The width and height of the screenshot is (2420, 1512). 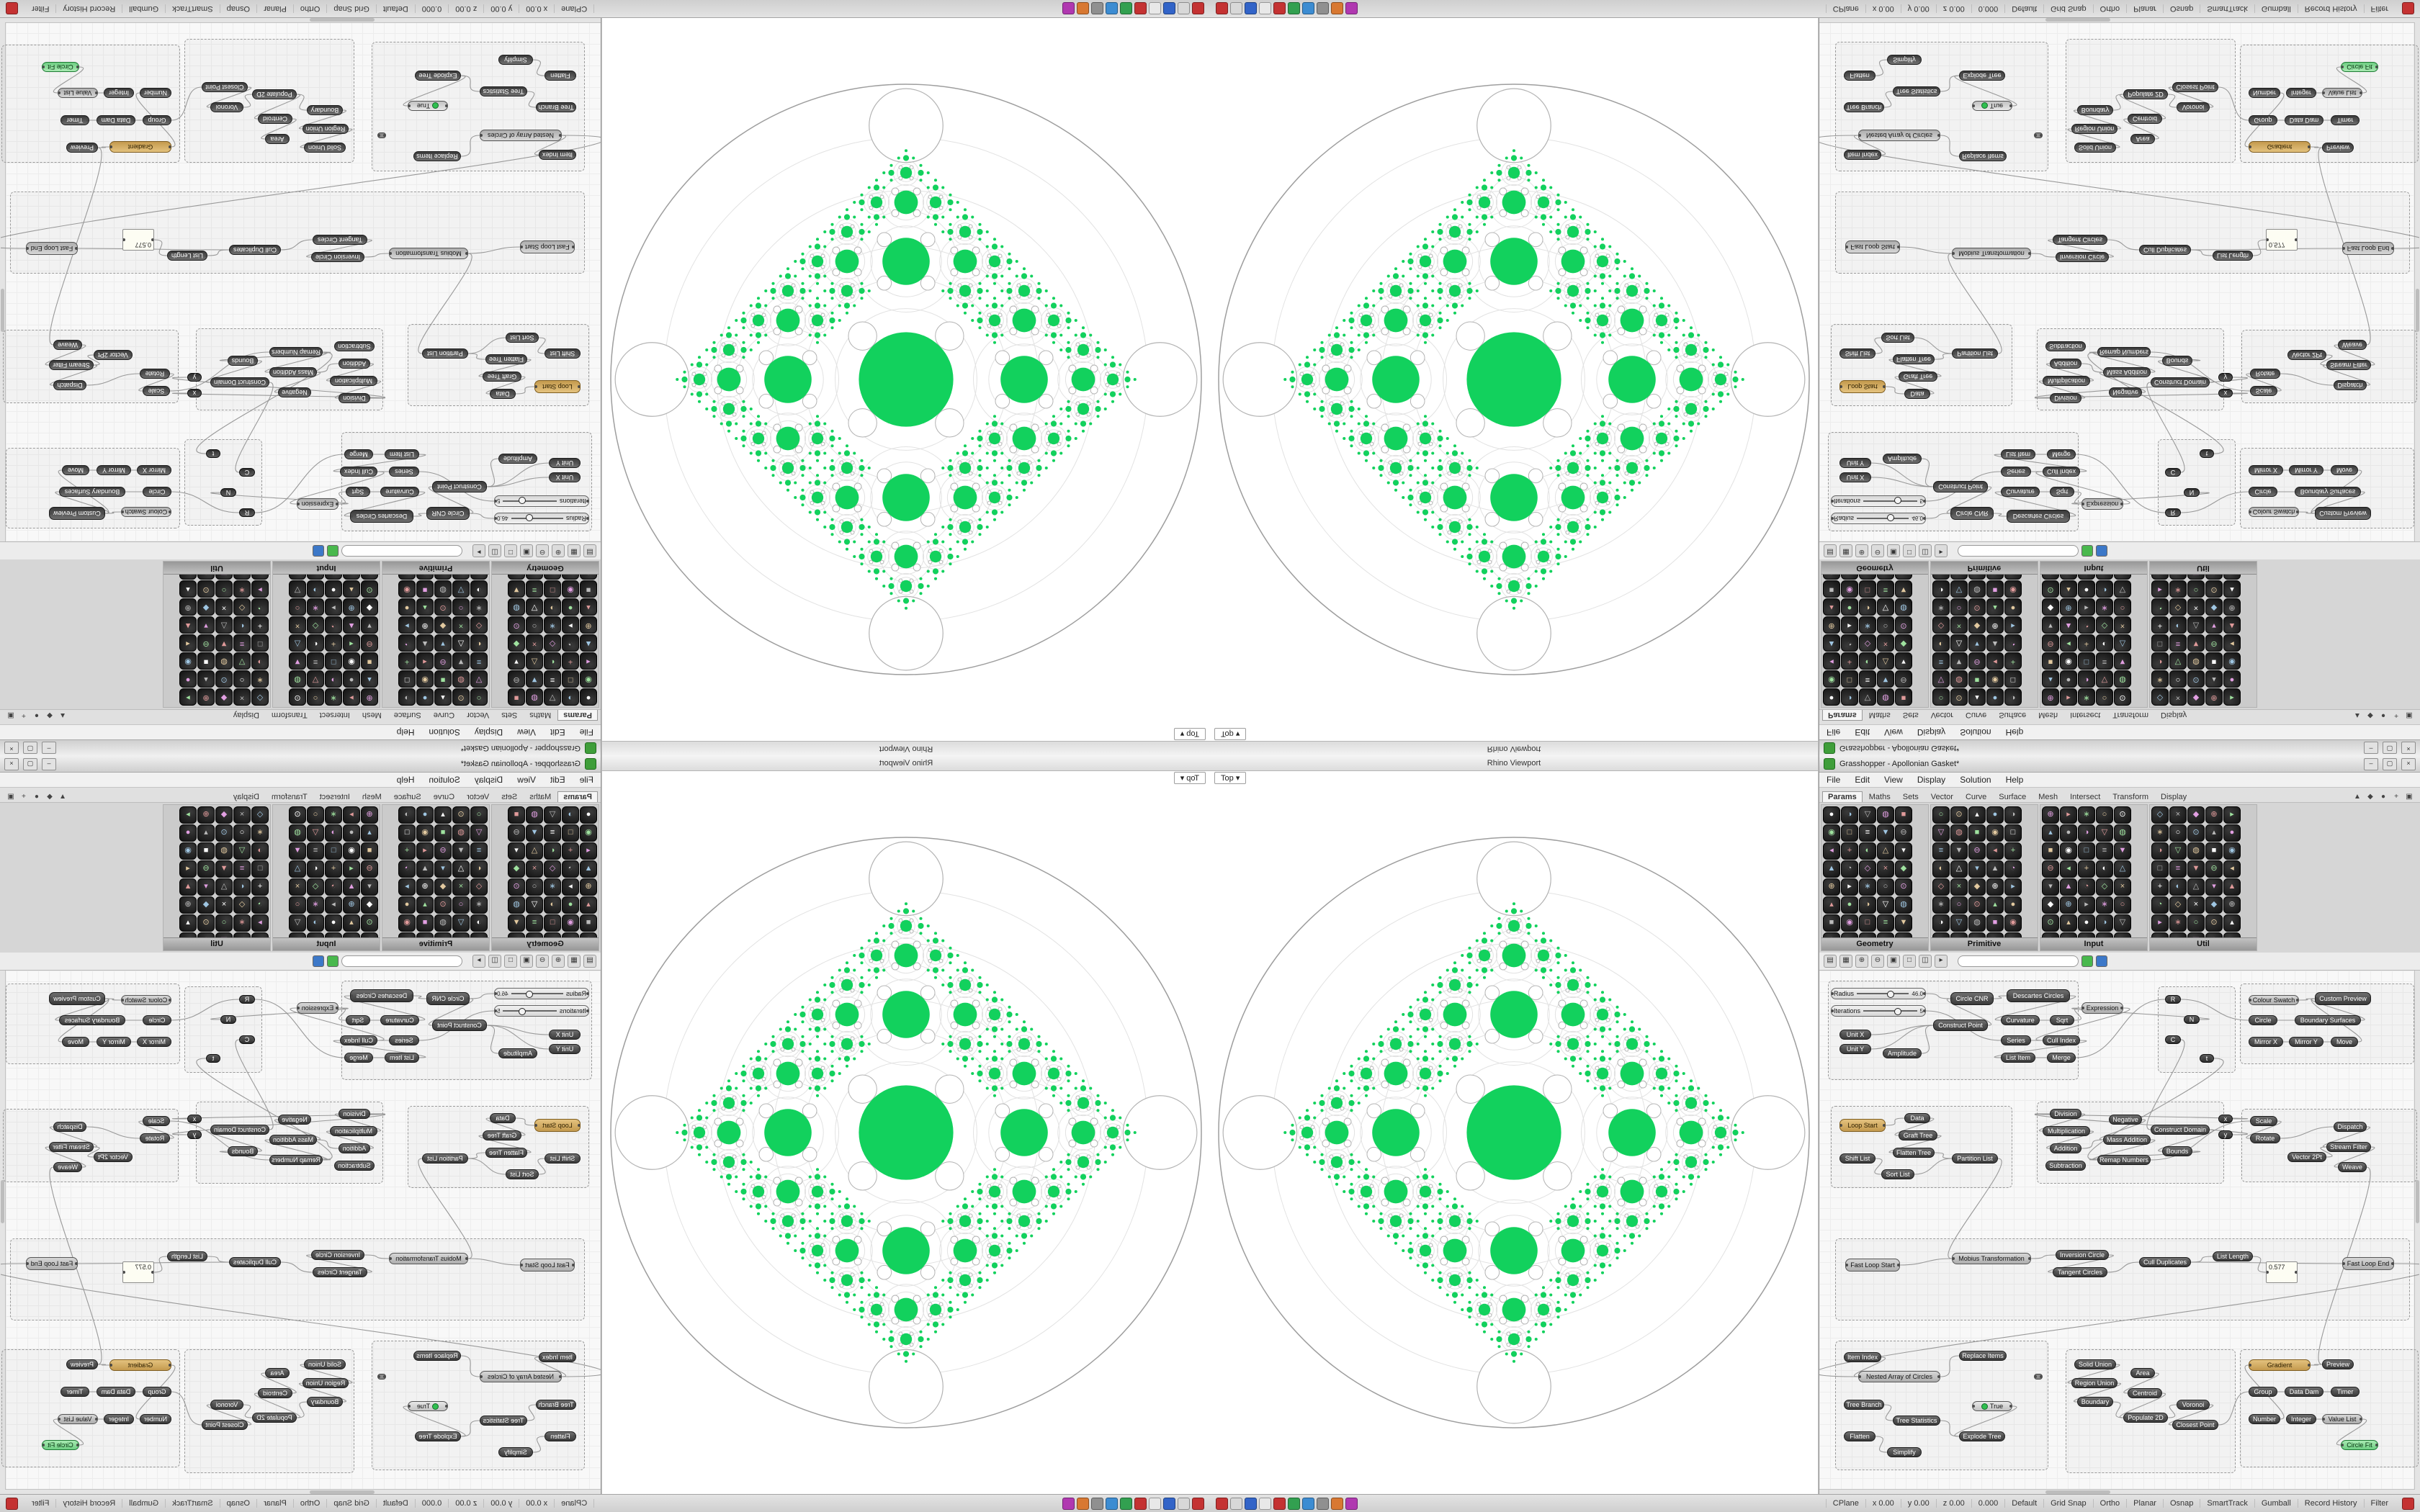 I want to click on palette-icon: ▽, so click(x=315, y=679).